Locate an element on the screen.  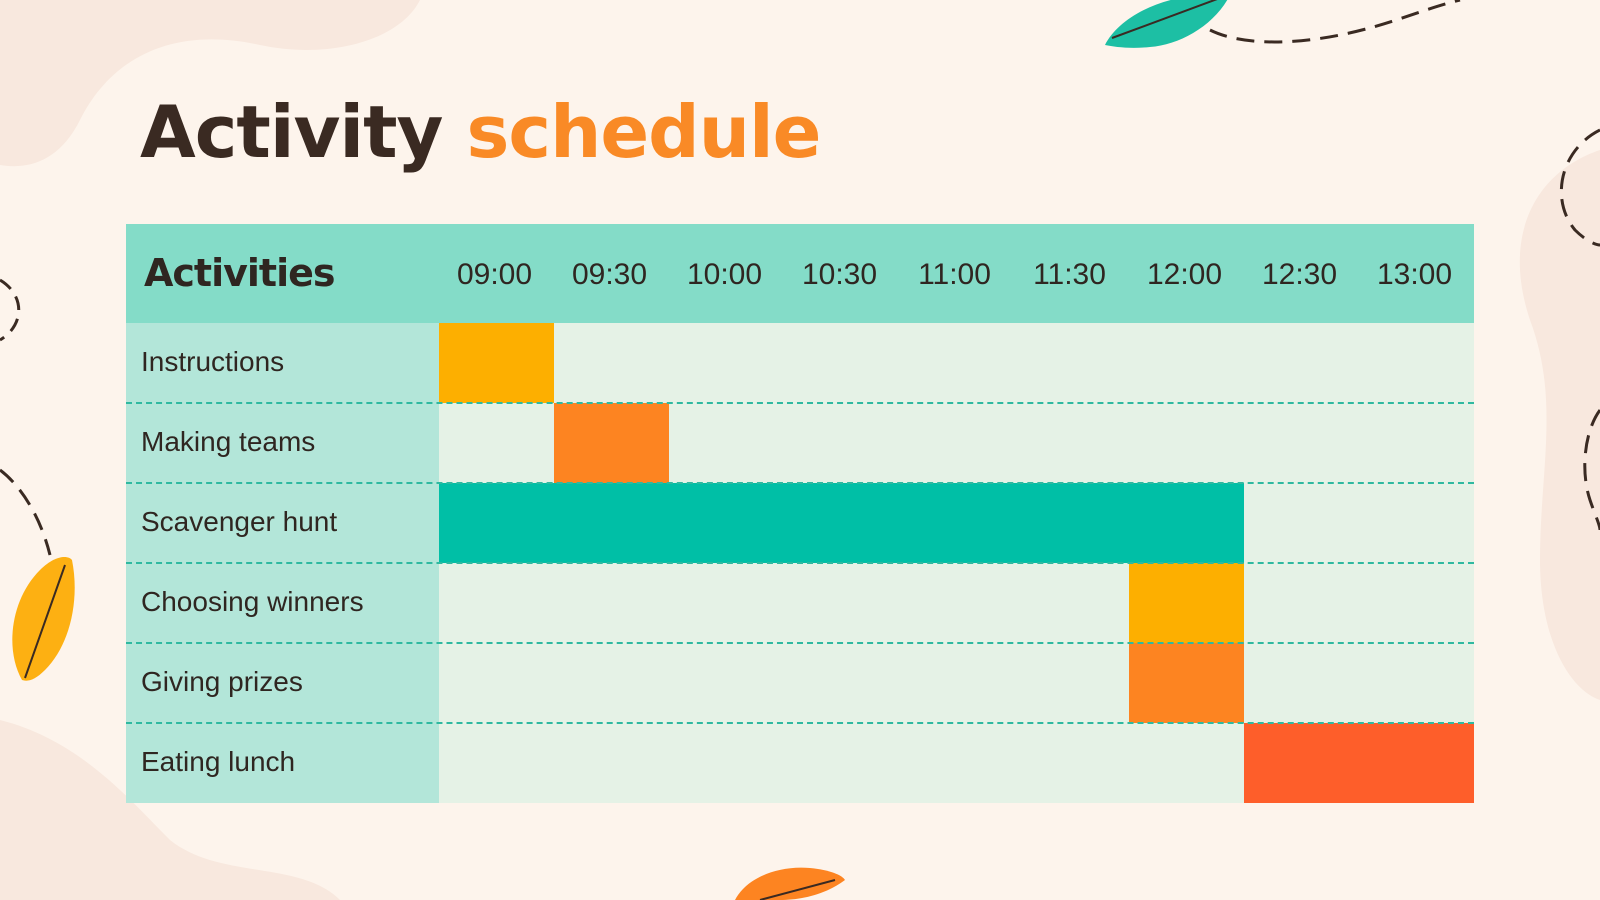
title-part-2: schedule is located at coordinates (644, 132).